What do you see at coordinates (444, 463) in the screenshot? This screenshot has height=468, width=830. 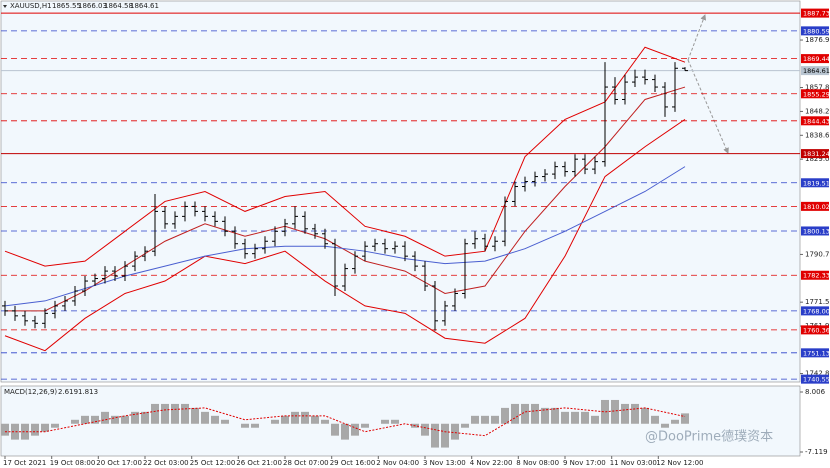 I see `x-tick-label: 3 Nov 13:00` at bounding box center [444, 463].